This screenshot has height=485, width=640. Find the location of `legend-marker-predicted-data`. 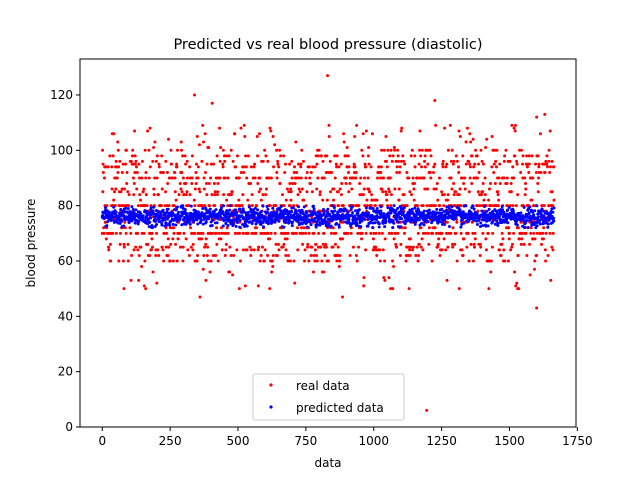

legend-marker-predicted-data is located at coordinates (271, 407).